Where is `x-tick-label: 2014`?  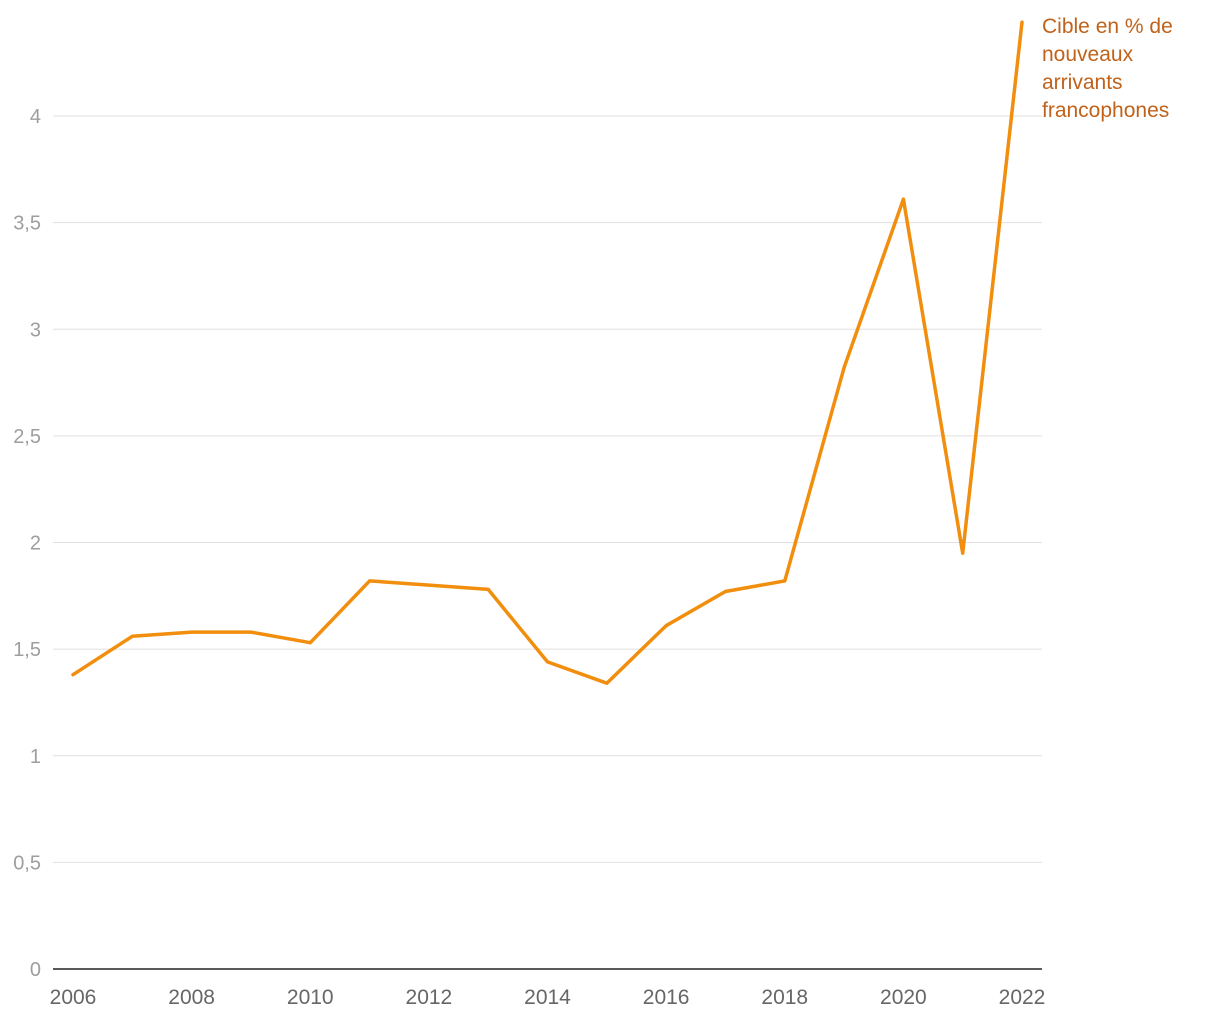
x-tick-label: 2014 is located at coordinates (547, 997).